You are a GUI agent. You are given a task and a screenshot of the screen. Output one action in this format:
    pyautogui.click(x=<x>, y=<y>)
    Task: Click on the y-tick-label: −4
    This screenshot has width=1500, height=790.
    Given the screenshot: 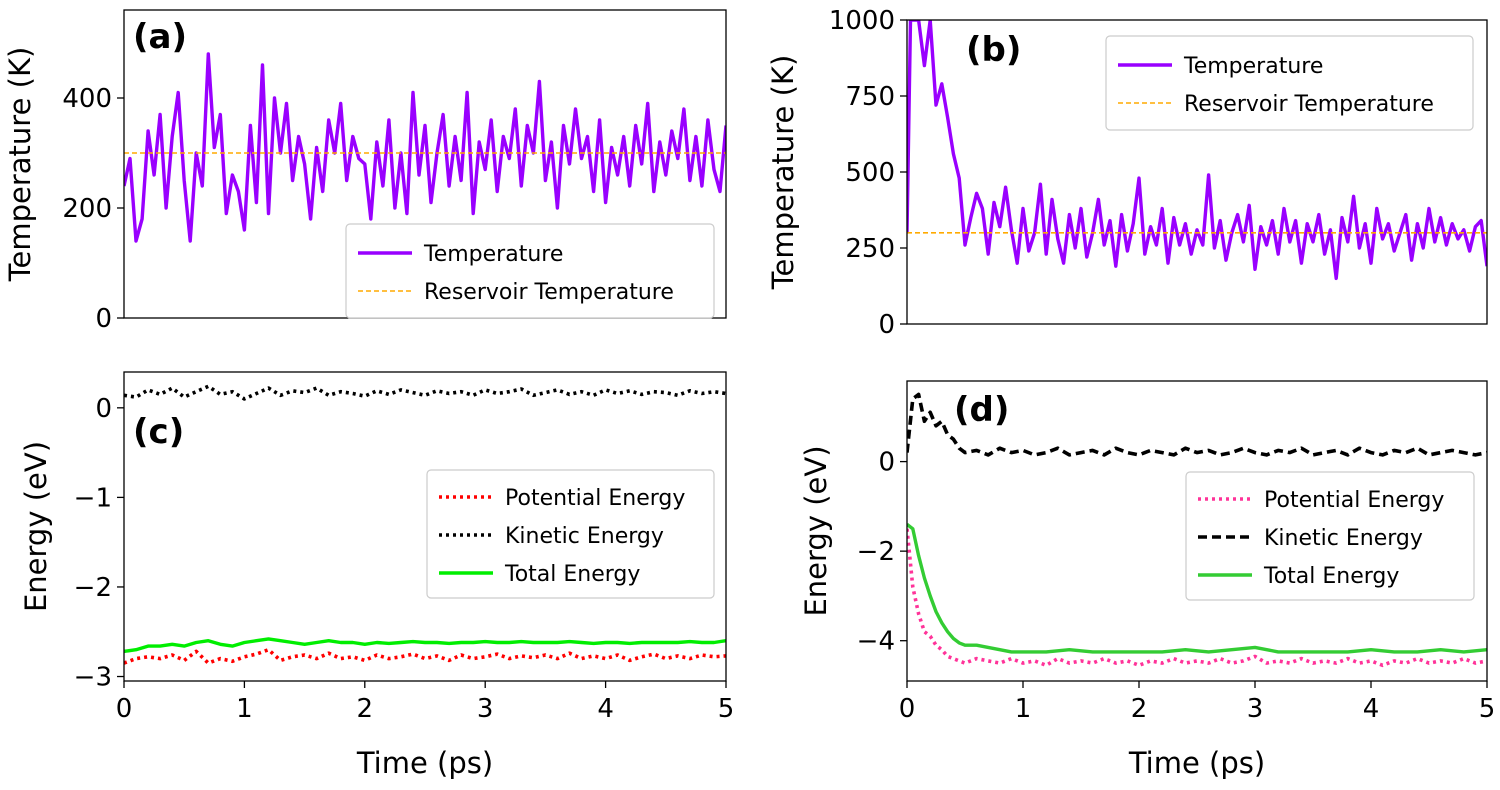 What is the action you would take?
    pyautogui.click(x=876, y=642)
    